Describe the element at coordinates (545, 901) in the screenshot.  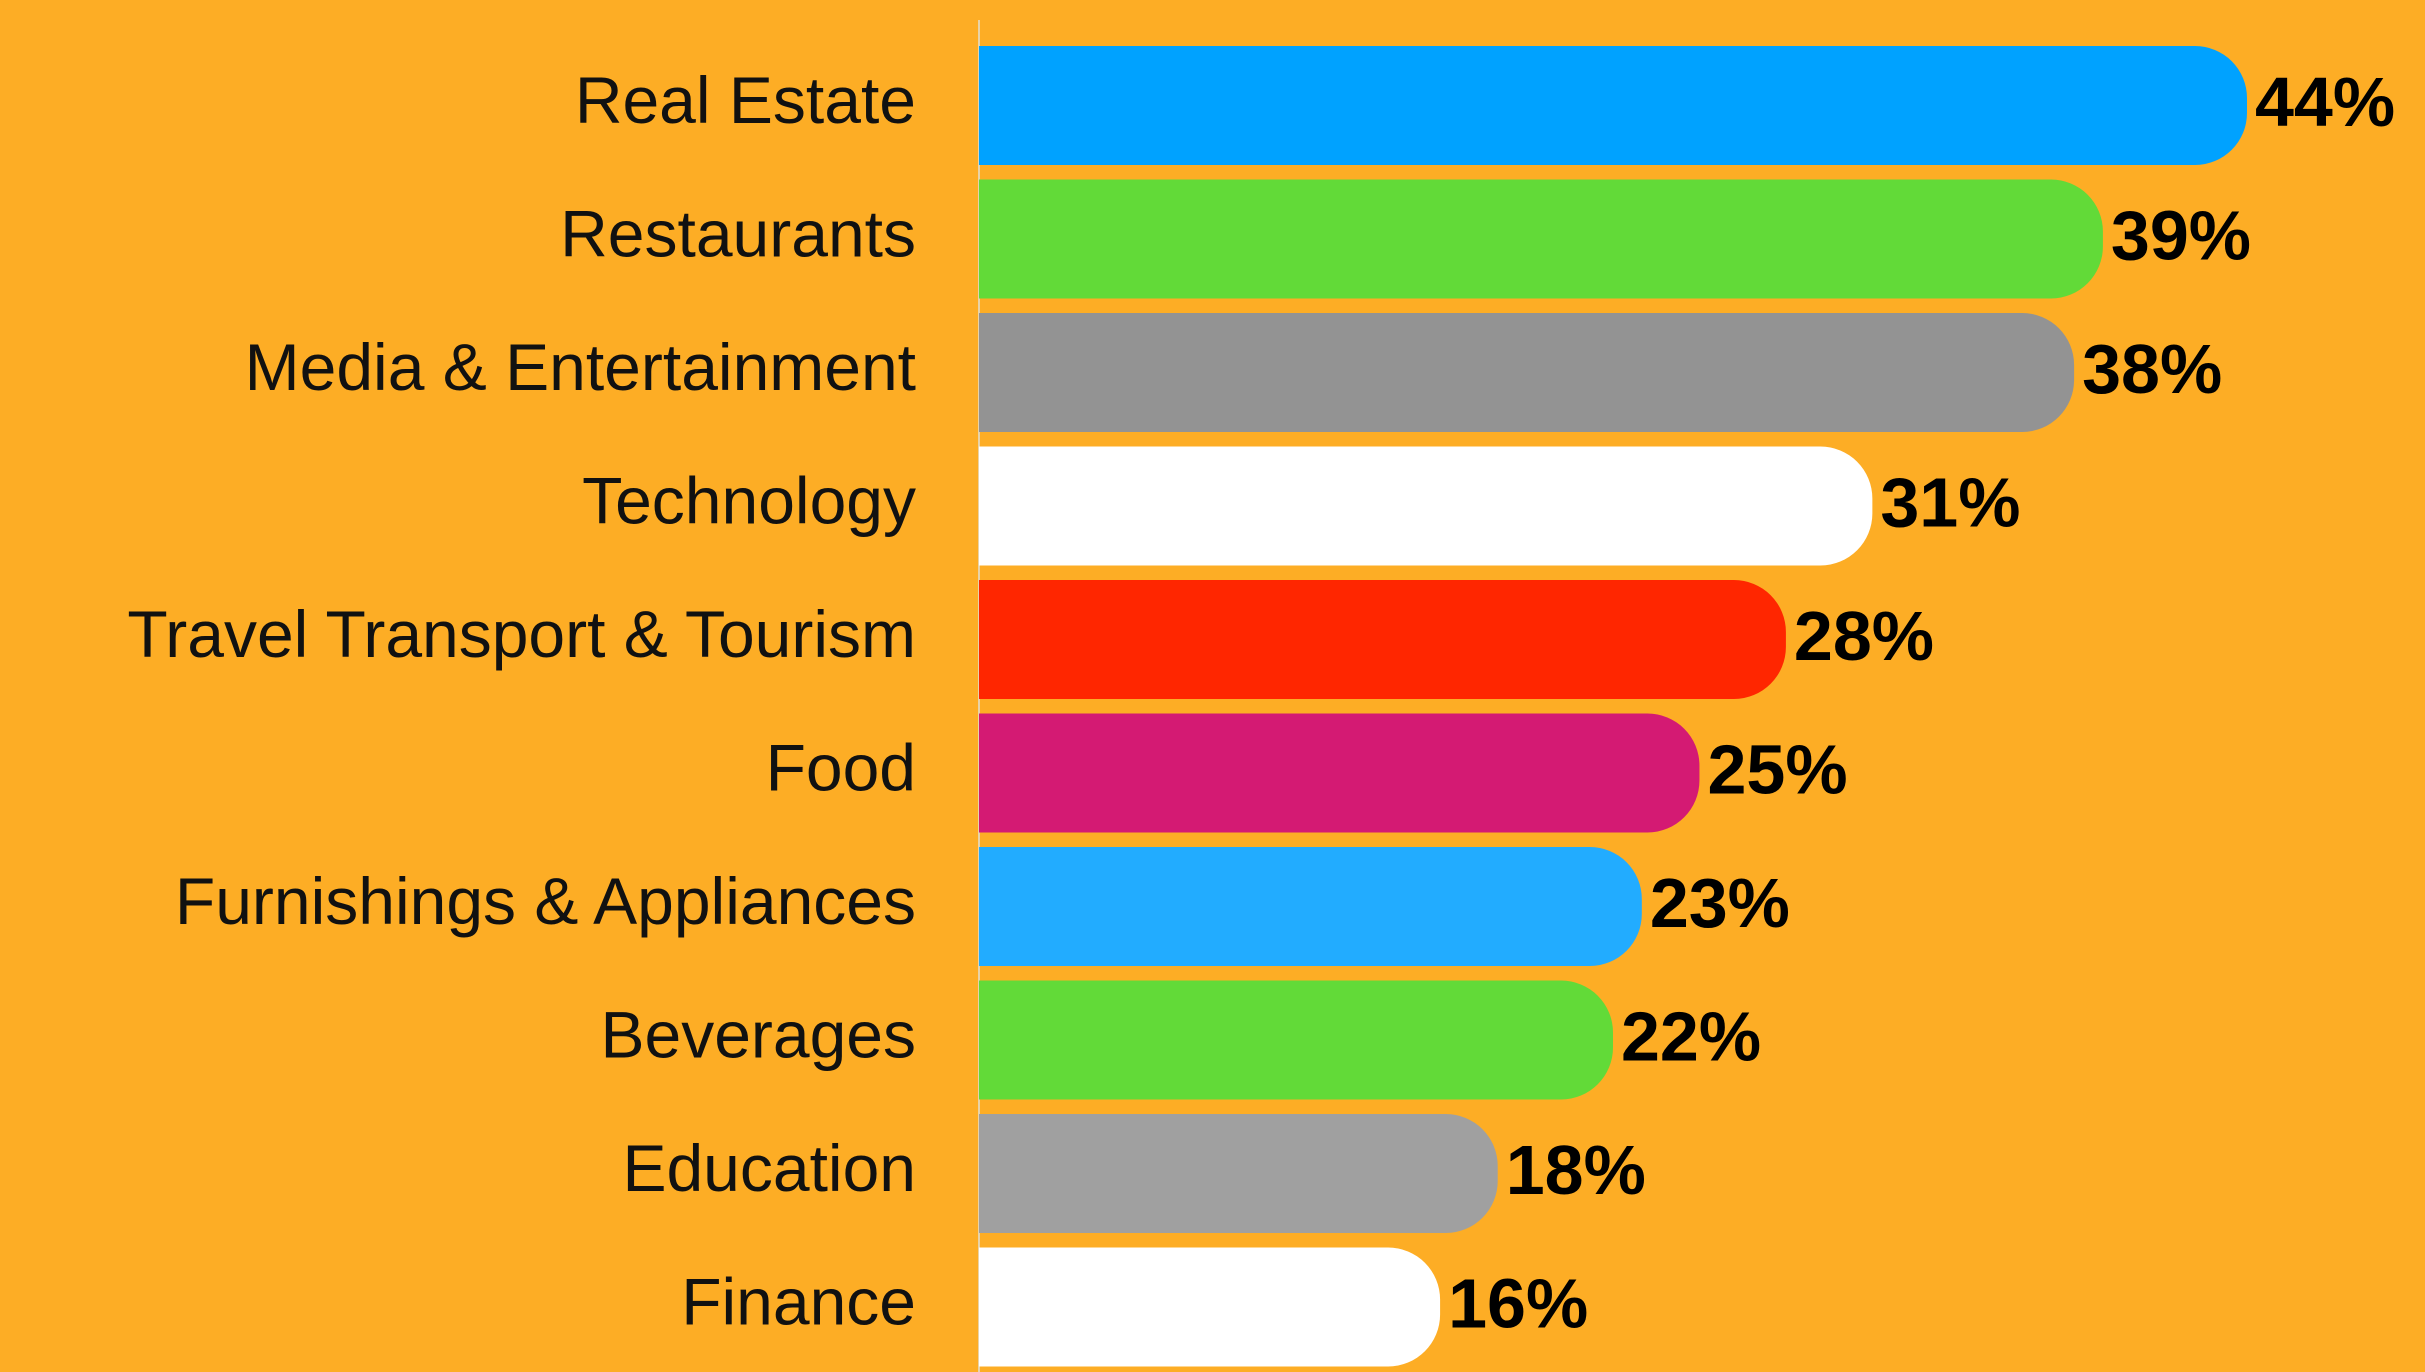
I see `category-label: Furnishings & Appliances` at that location.